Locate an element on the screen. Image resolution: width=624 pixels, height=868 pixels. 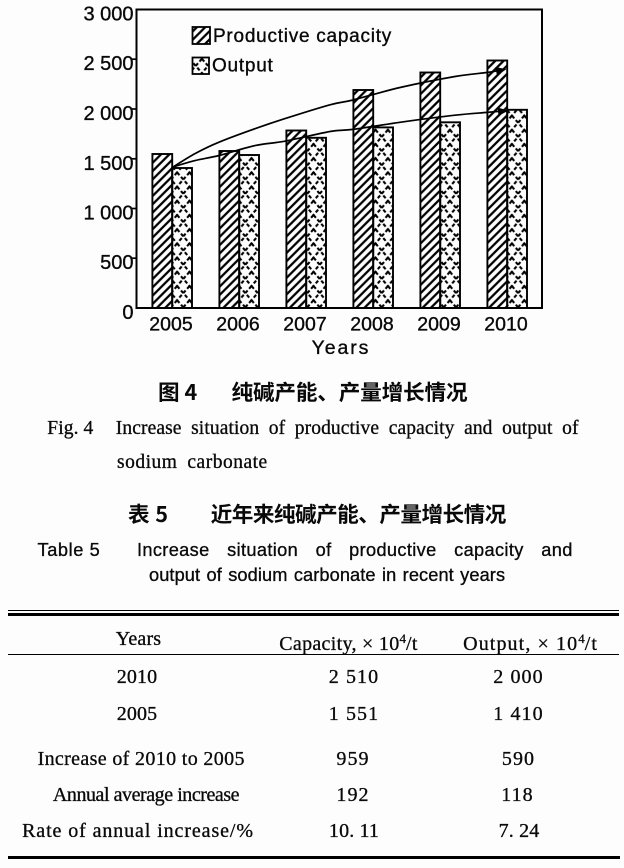
svg-text: 1 000 is located at coordinates (108, 214).